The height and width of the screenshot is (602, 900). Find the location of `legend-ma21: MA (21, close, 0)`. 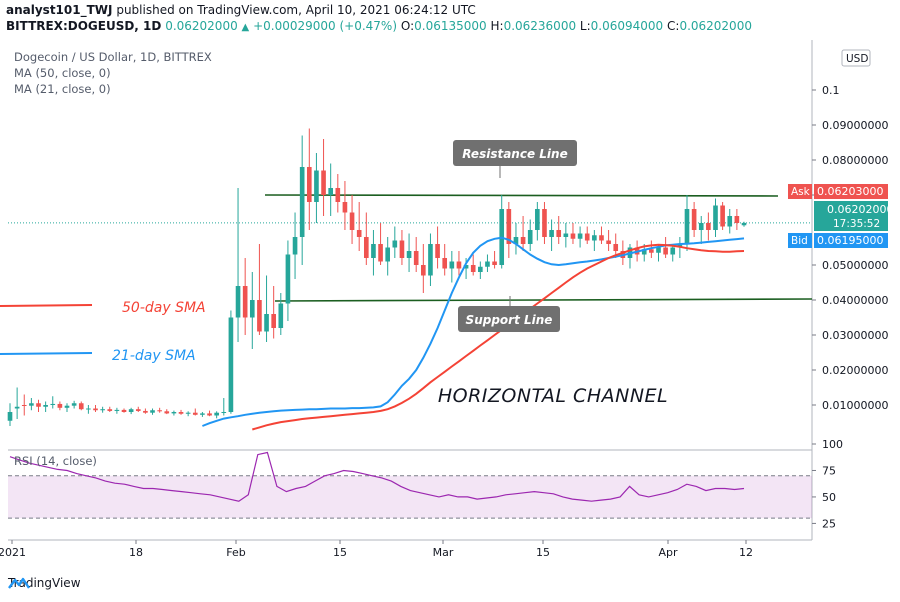

legend-ma21: MA (21, close, 0) is located at coordinates (62, 89).